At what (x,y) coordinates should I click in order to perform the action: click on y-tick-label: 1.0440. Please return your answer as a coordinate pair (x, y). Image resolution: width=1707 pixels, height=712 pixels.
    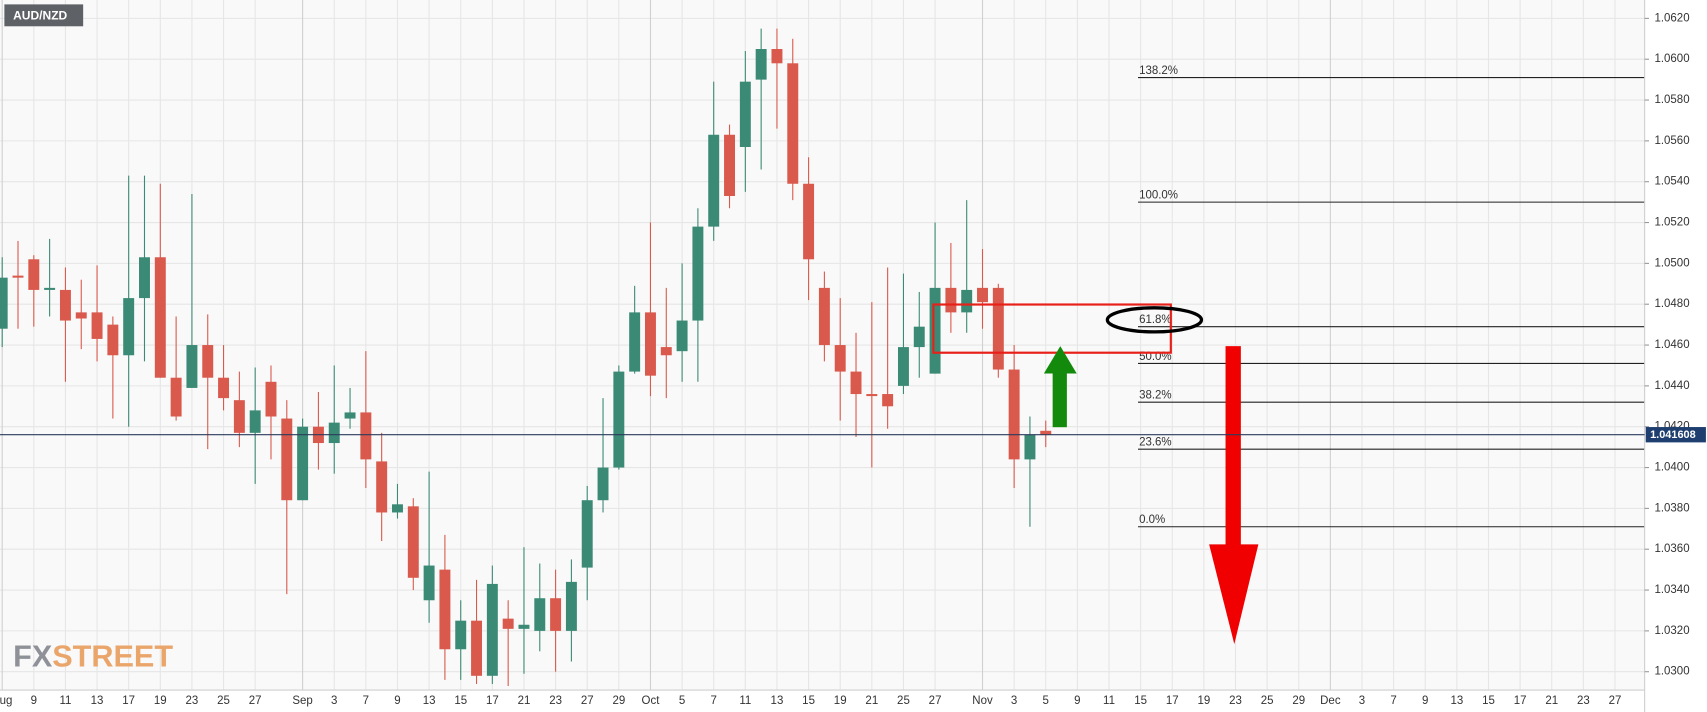
    Looking at the image, I should click on (1671, 386).